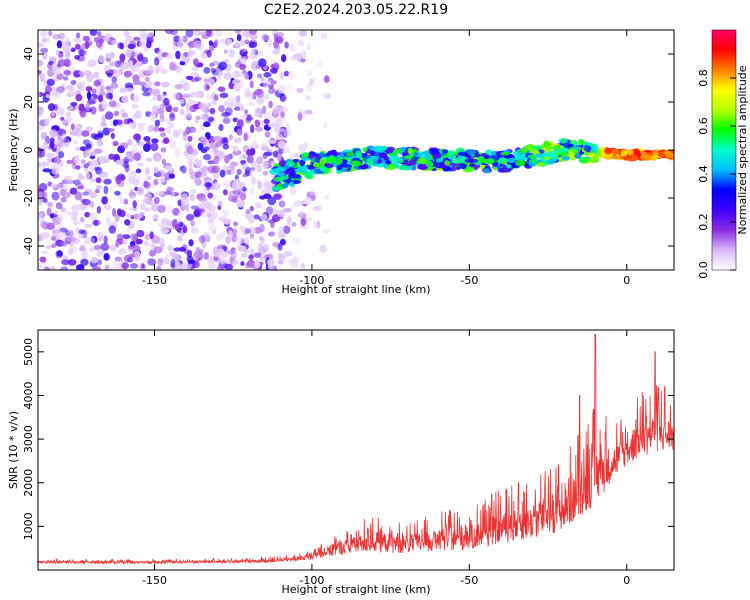 The image size is (750, 600). What do you see at coordinates (28, 395) in the screenshot?
I see `y-tick-label: 4000` at bounding box center [28, 395].